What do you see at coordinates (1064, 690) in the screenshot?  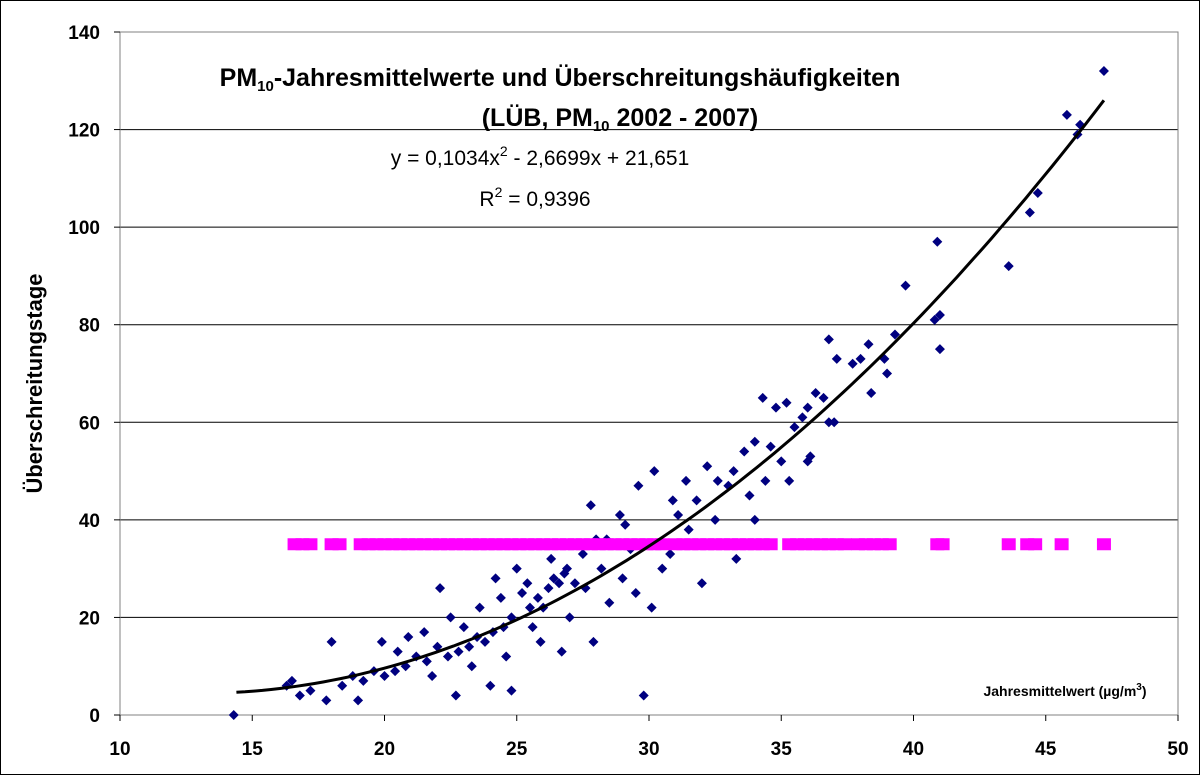 I see `x-axis-title: Jahresmittelwert (µg/m3)` at bounding box center [1064, 690].